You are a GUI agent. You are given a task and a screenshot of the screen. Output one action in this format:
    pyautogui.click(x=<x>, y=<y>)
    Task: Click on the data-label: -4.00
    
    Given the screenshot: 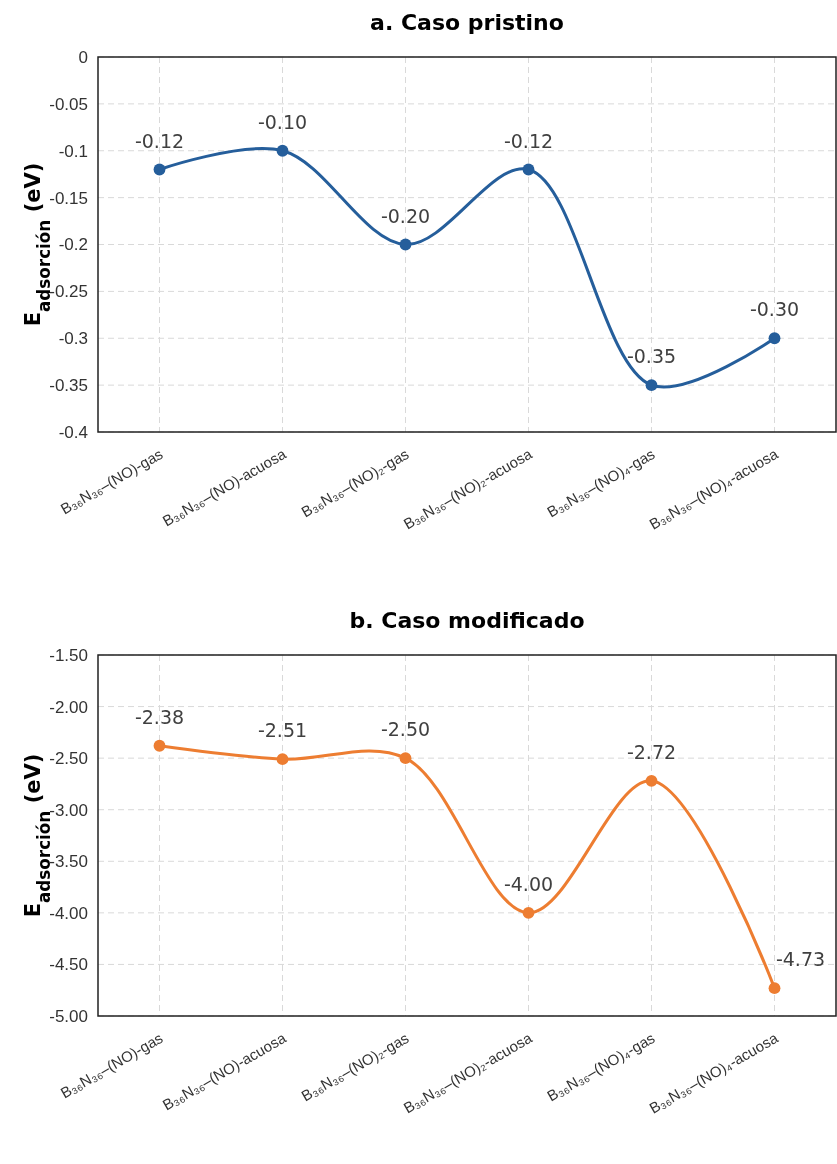 What is the action you would take?
    pyautogui.click(x=528, y=883)
    